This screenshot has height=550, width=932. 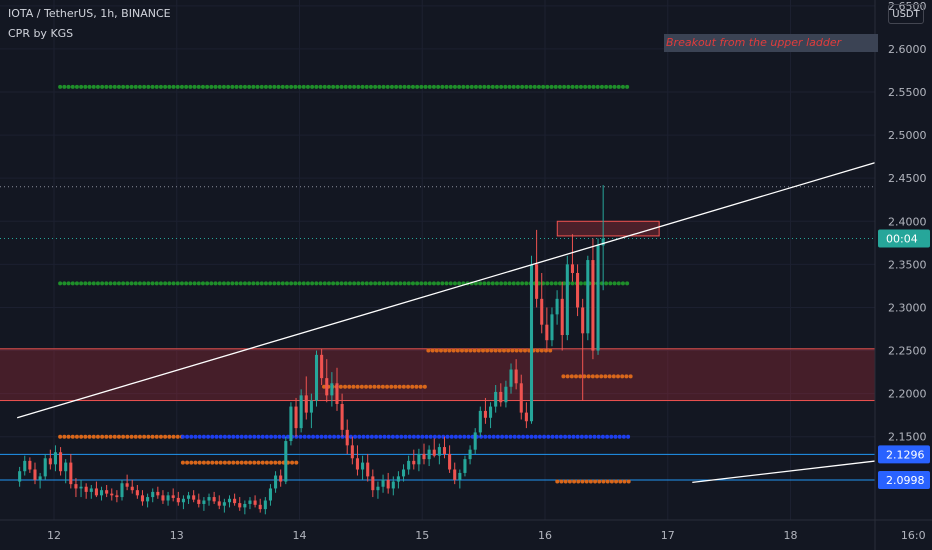 I want to click on cpr-level-orange, so click(x=597, y=376).